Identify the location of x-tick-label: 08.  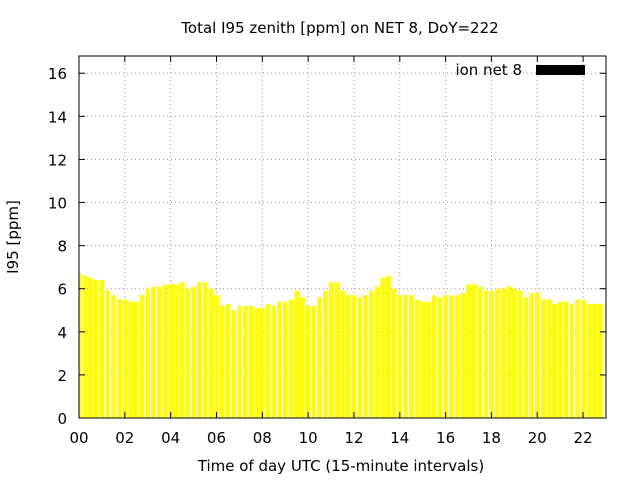
(262, 438).